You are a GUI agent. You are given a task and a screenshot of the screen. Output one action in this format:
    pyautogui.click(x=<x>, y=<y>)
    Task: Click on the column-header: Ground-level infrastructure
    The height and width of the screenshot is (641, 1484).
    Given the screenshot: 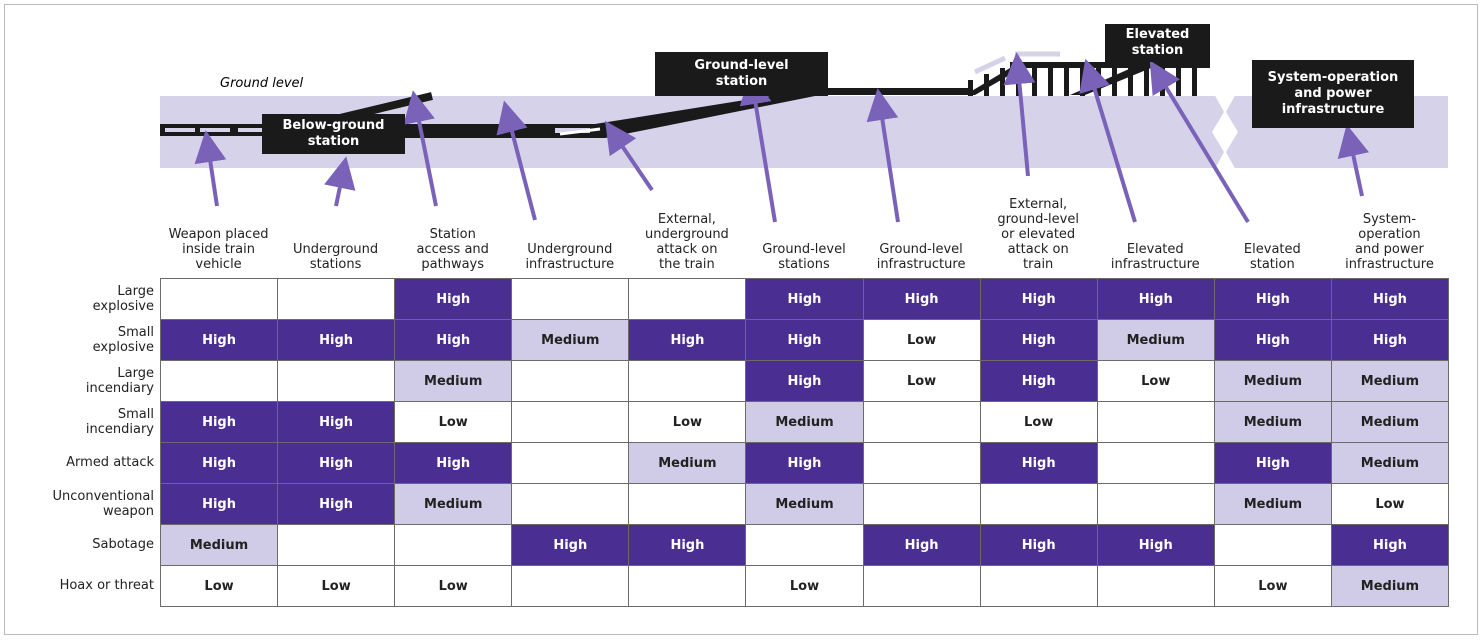 What is the action you would take?
    pyautogui.click(x=921, y=257)
    